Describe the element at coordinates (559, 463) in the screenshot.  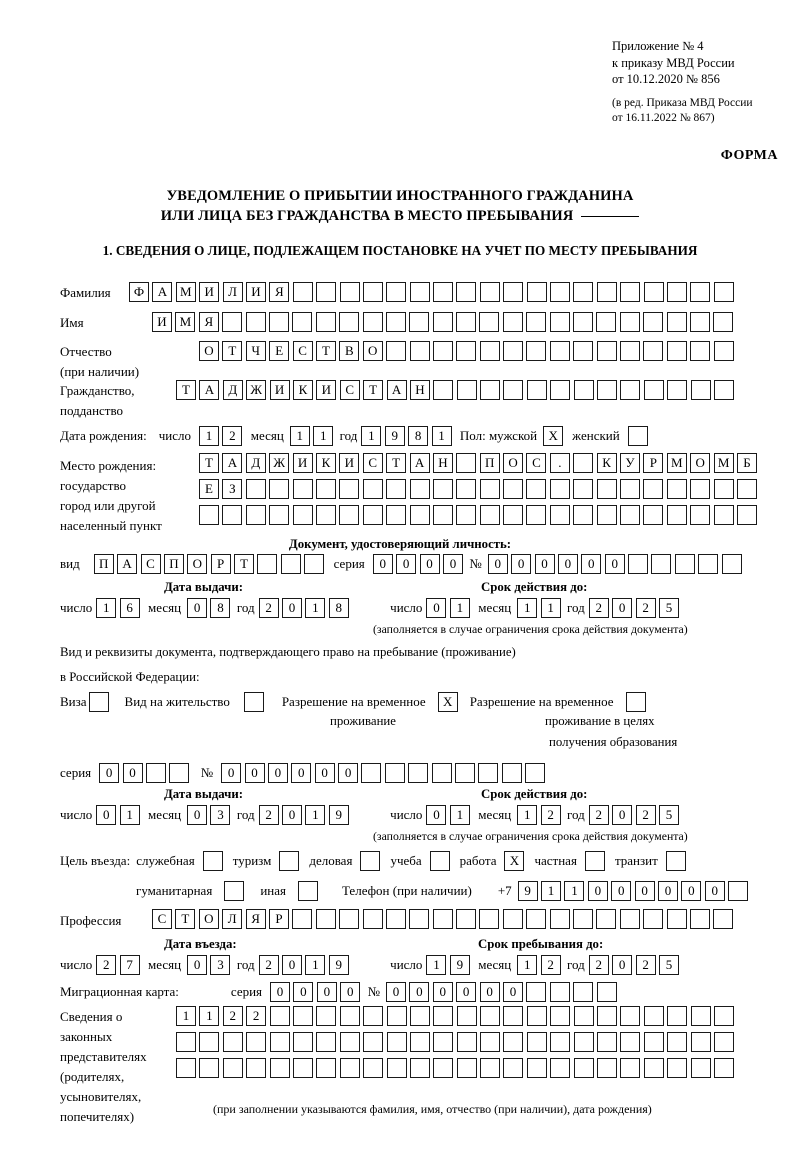
I see `grid-cell: .` at that location.